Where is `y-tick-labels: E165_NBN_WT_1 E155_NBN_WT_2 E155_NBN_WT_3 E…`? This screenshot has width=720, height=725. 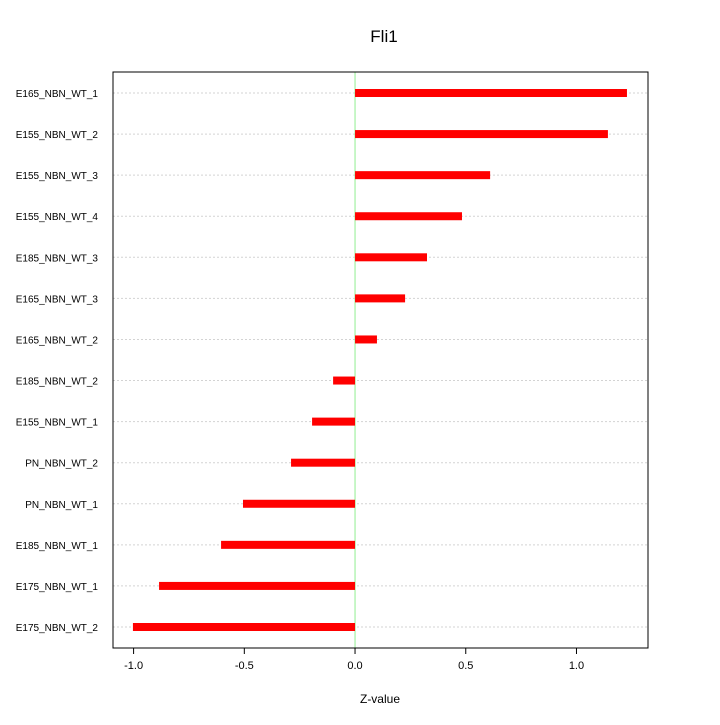 y-tick-labels: E165_NBN_WT_1 E155_NBN_WT_2 E155_NBN_WT_3 E… is located at coordinates (57, 361).